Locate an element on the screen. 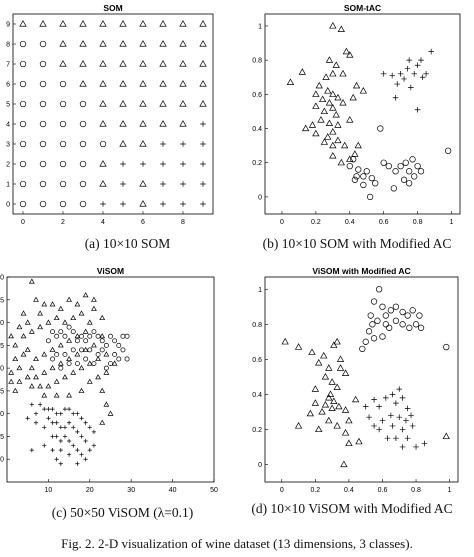 Image resolution: width=474 pixels, height=557 pixels. y-tick-label: 9 is located at coordinates (8, 25).